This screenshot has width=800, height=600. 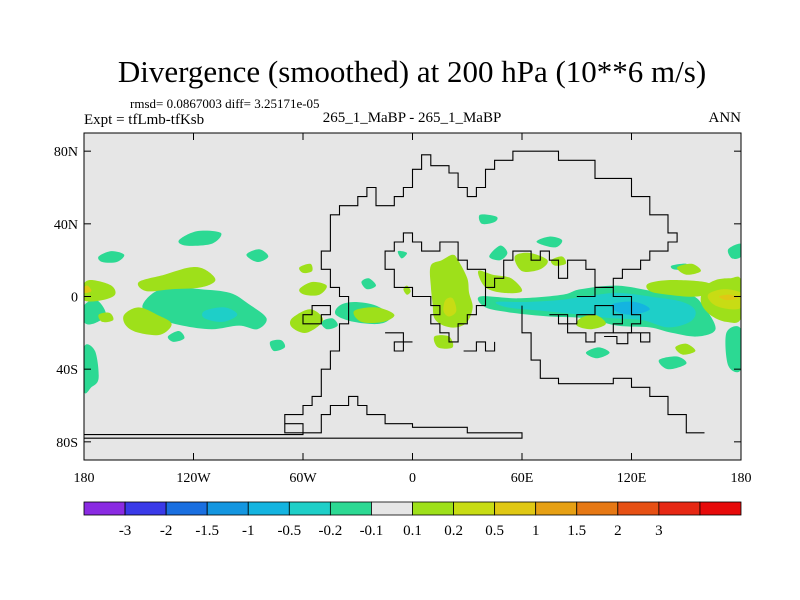 What do you see at coordinates (659, 531) in the screenshot?
I see `colorbar-label-13: 3` at bounding box center [659, 531].